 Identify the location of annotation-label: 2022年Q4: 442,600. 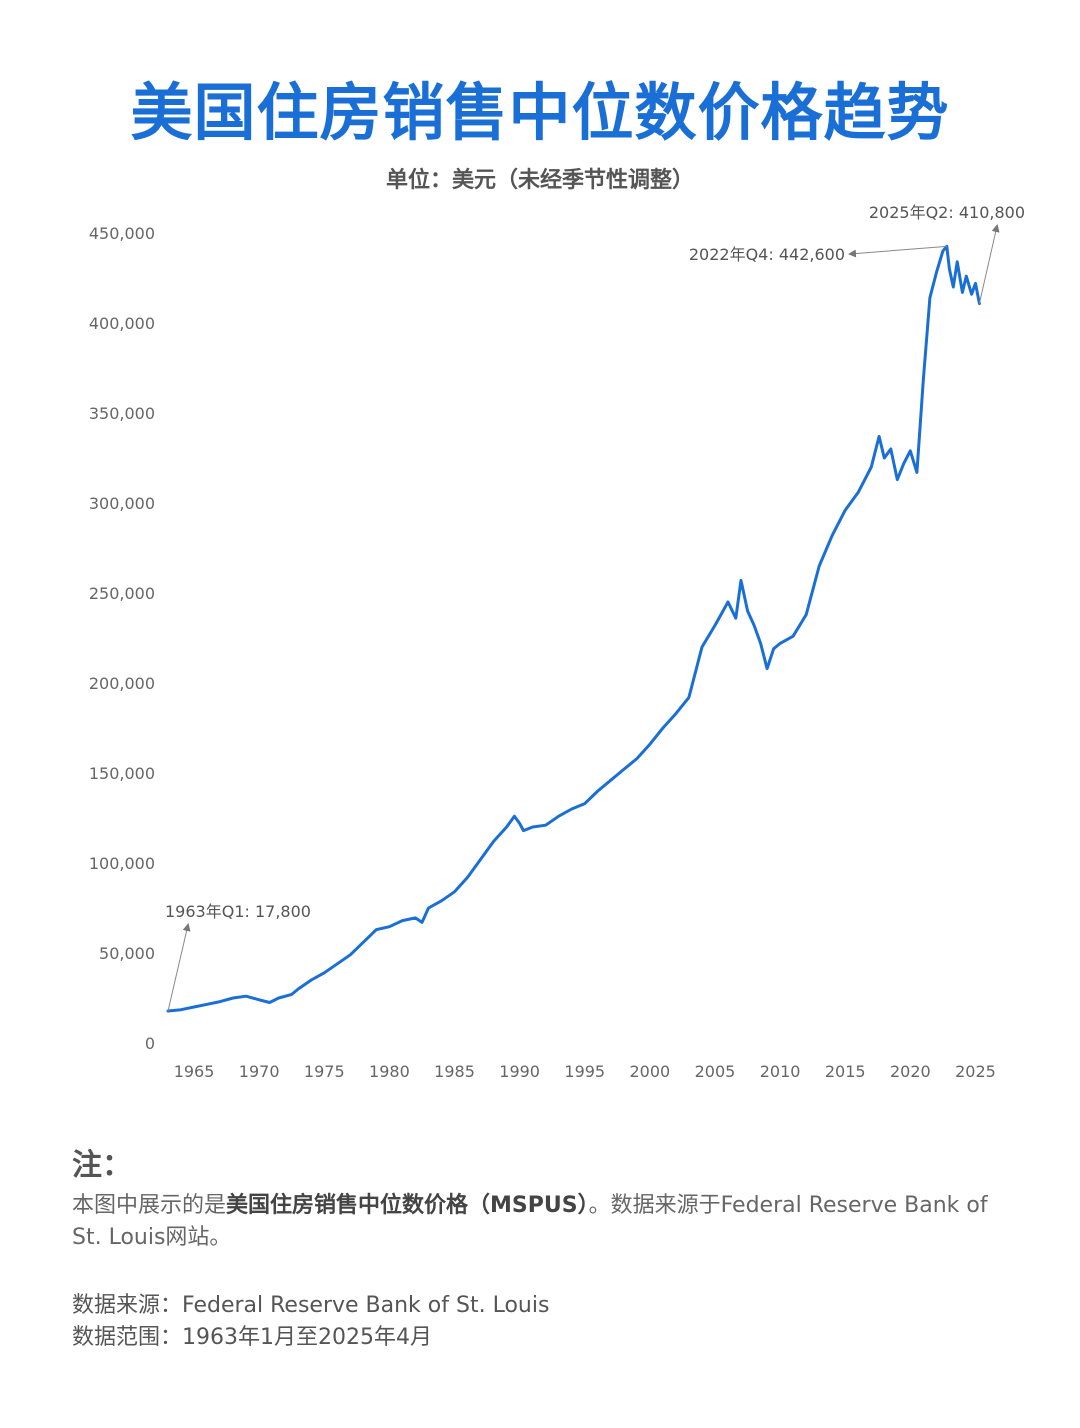
(767, 254).